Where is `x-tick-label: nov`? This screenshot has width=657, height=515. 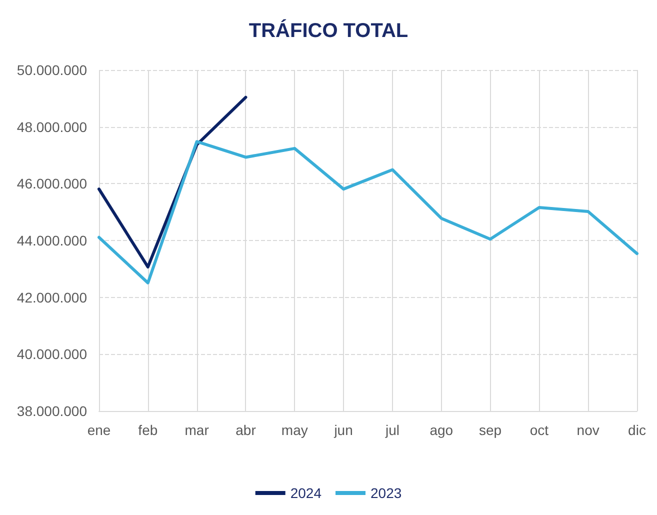 x-tick-label: nov is located at coordinates (588, 430).